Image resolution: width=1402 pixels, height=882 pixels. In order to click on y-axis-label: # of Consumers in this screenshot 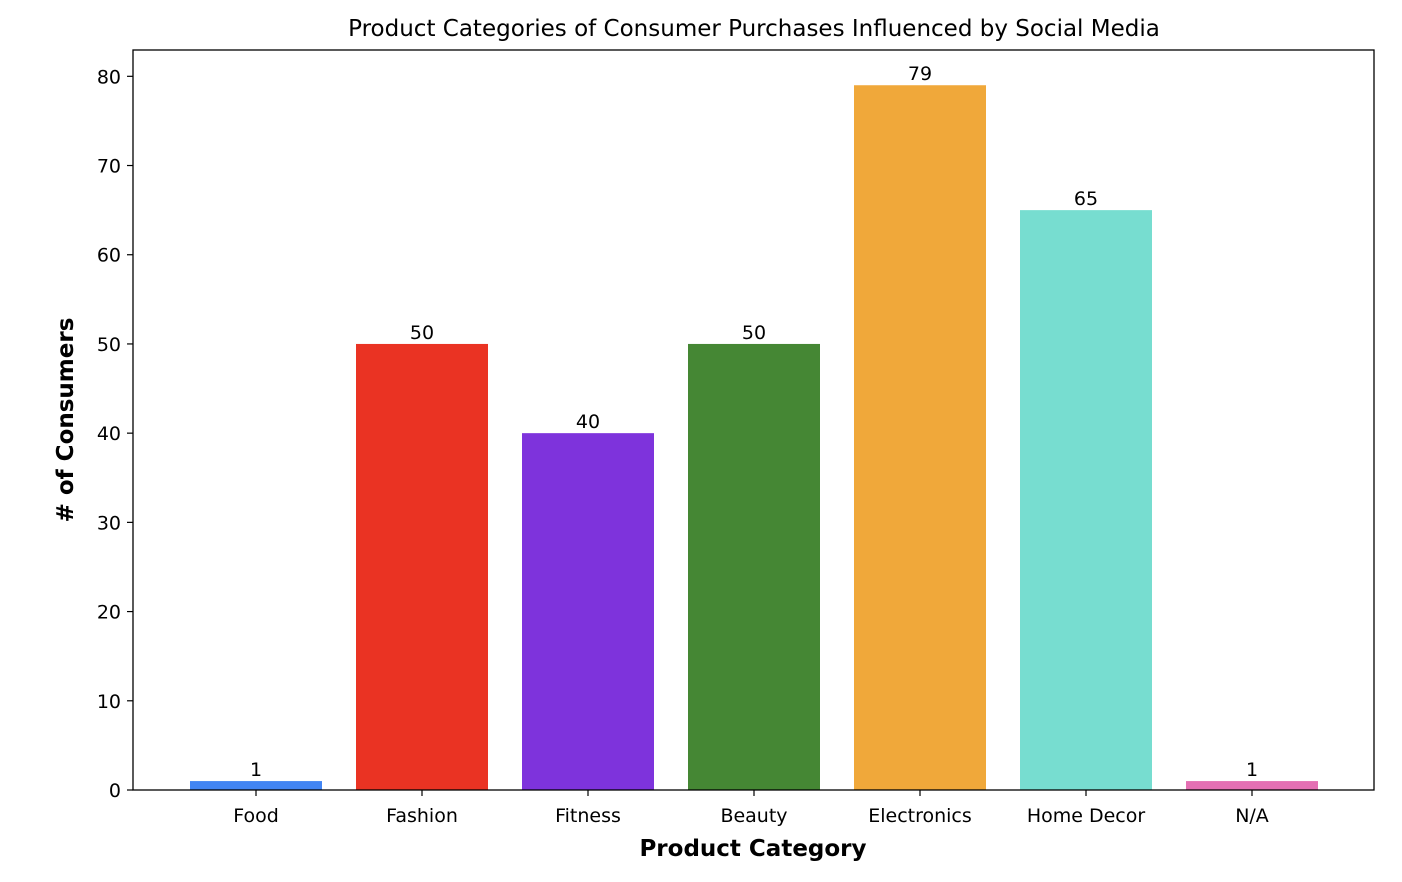, I will do `click(66, 420)`.